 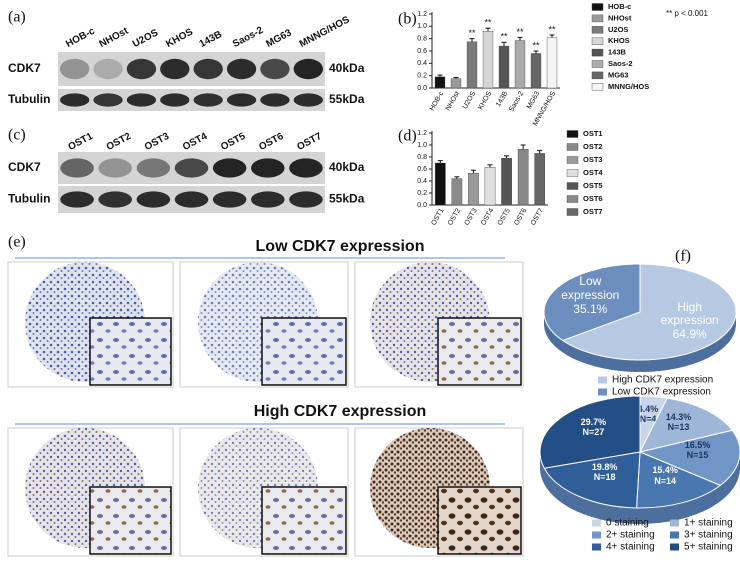 I want to click on legend-label: MNNG/HOS, so click(x=628, y=86).